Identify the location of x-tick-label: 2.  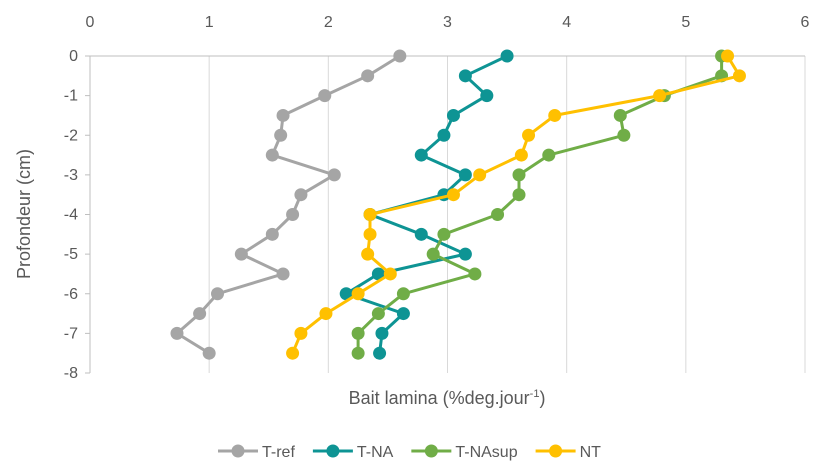
(328, 22).